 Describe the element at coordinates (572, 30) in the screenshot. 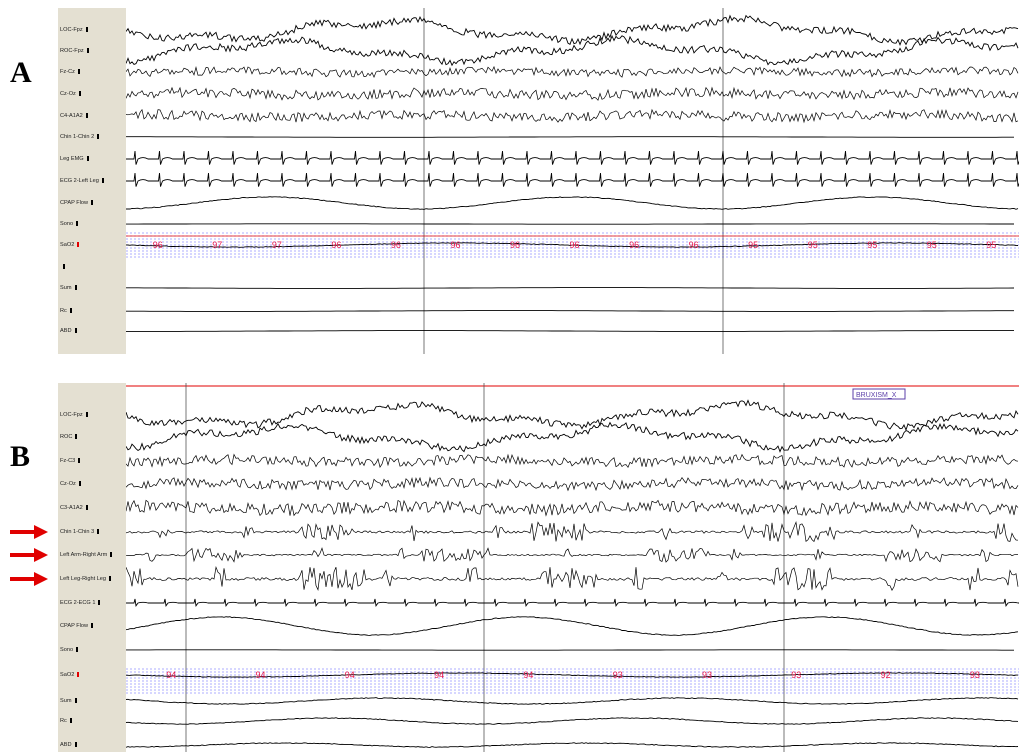

I see `trace-loc-fpz` at that location.